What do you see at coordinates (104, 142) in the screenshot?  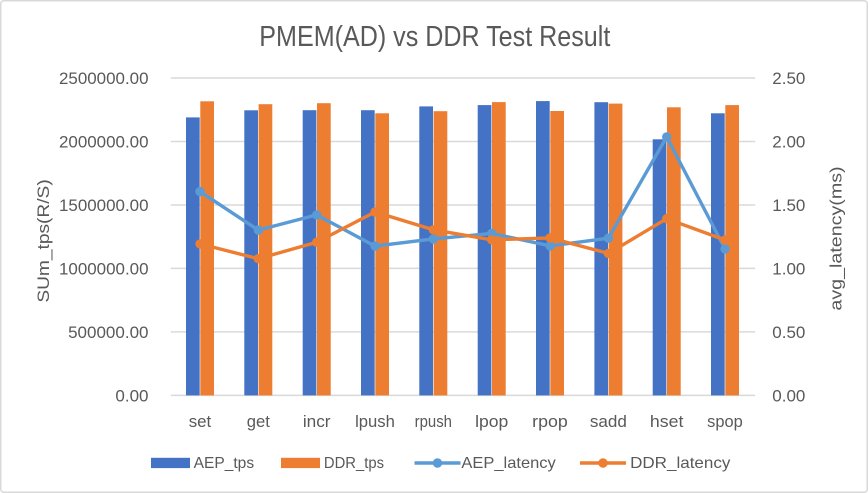 I see `svg-text: 2000000.00` at bounding box center [104, 142].